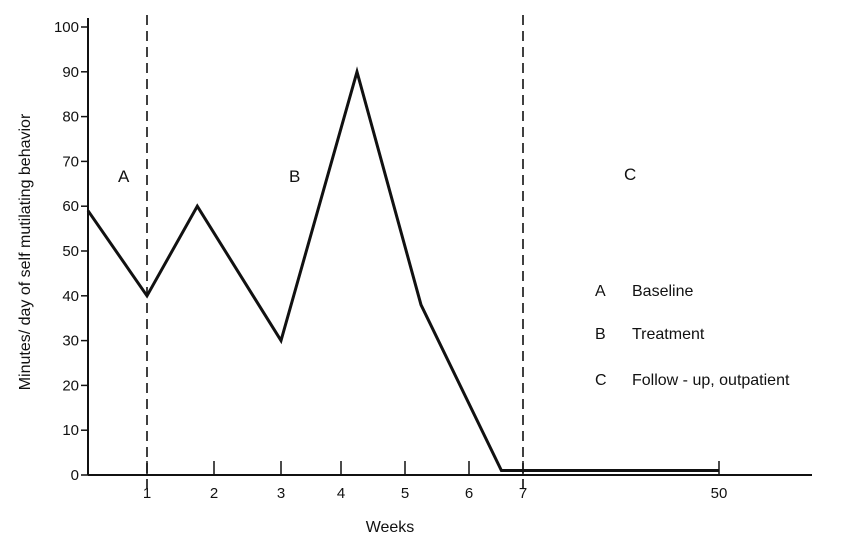 This screenshot has height=550, width=862. I want to click on x-ticks: 1 2 3 4 5 6 7 50, so click(435, 481).